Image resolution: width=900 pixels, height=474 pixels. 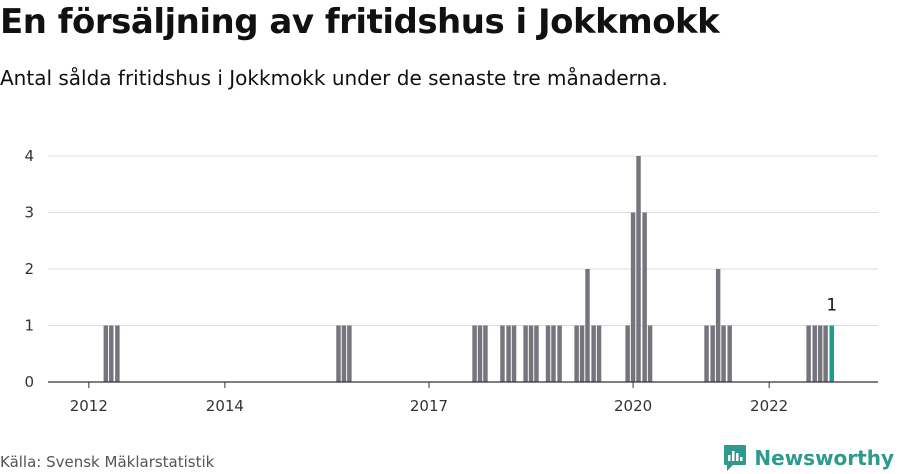 I want to click on x-tick-label: 2012, so click(x=89, y=406).